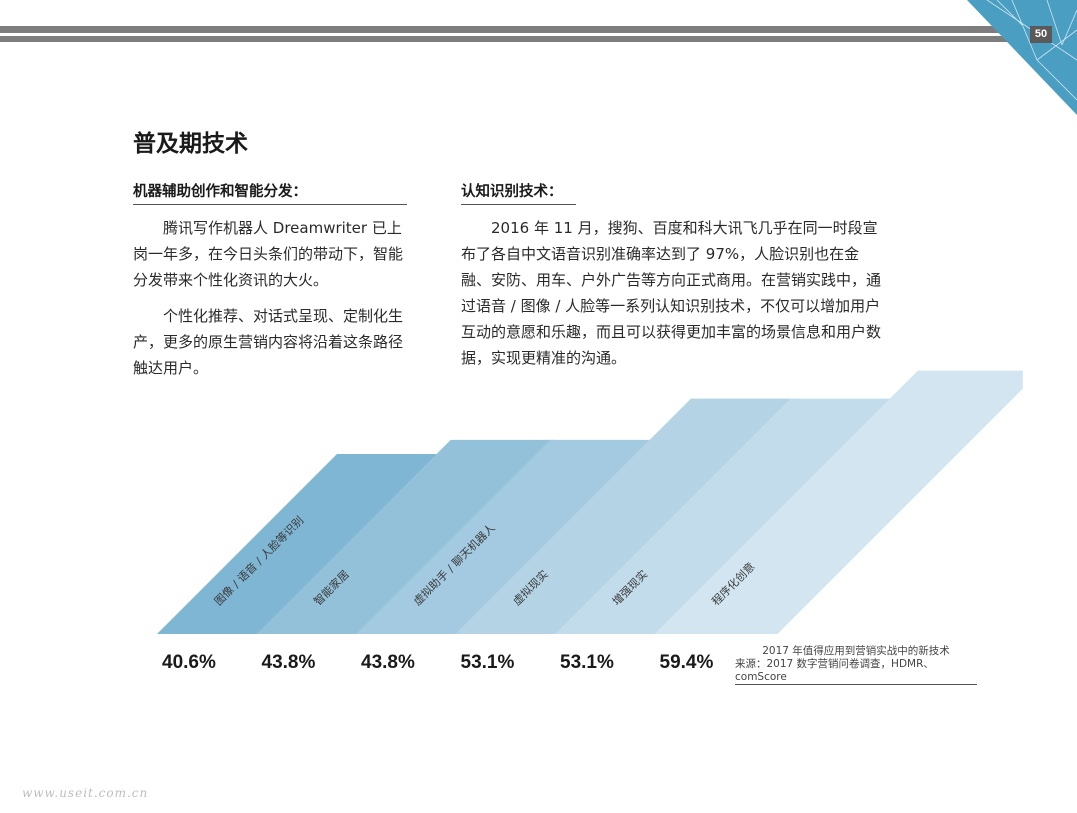  What do you see at coordinates (520, 39) in the screenshot?
I see `header-bar-bottom` at bounding box center [520, 39].